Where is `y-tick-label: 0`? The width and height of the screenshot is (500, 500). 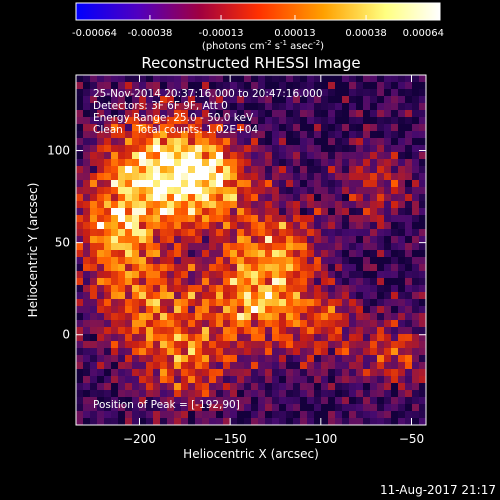 y-tick-label: 0 is located at coordinates (66, 335).